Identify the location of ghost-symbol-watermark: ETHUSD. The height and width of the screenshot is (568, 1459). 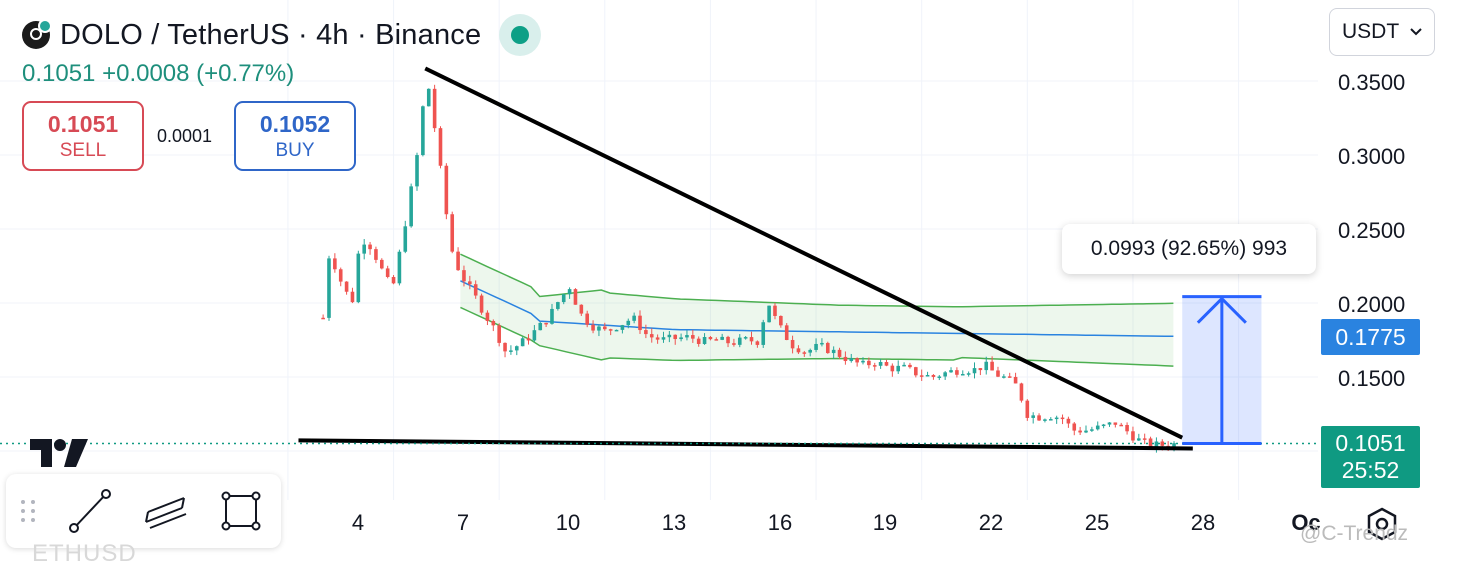
(84, 553).